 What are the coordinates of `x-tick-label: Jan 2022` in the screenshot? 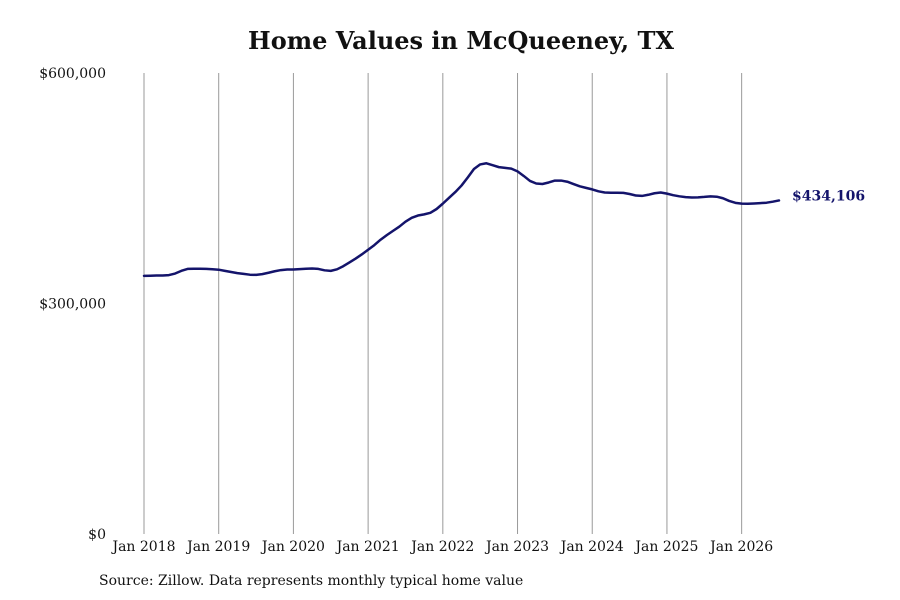 It's located at (441, 547).